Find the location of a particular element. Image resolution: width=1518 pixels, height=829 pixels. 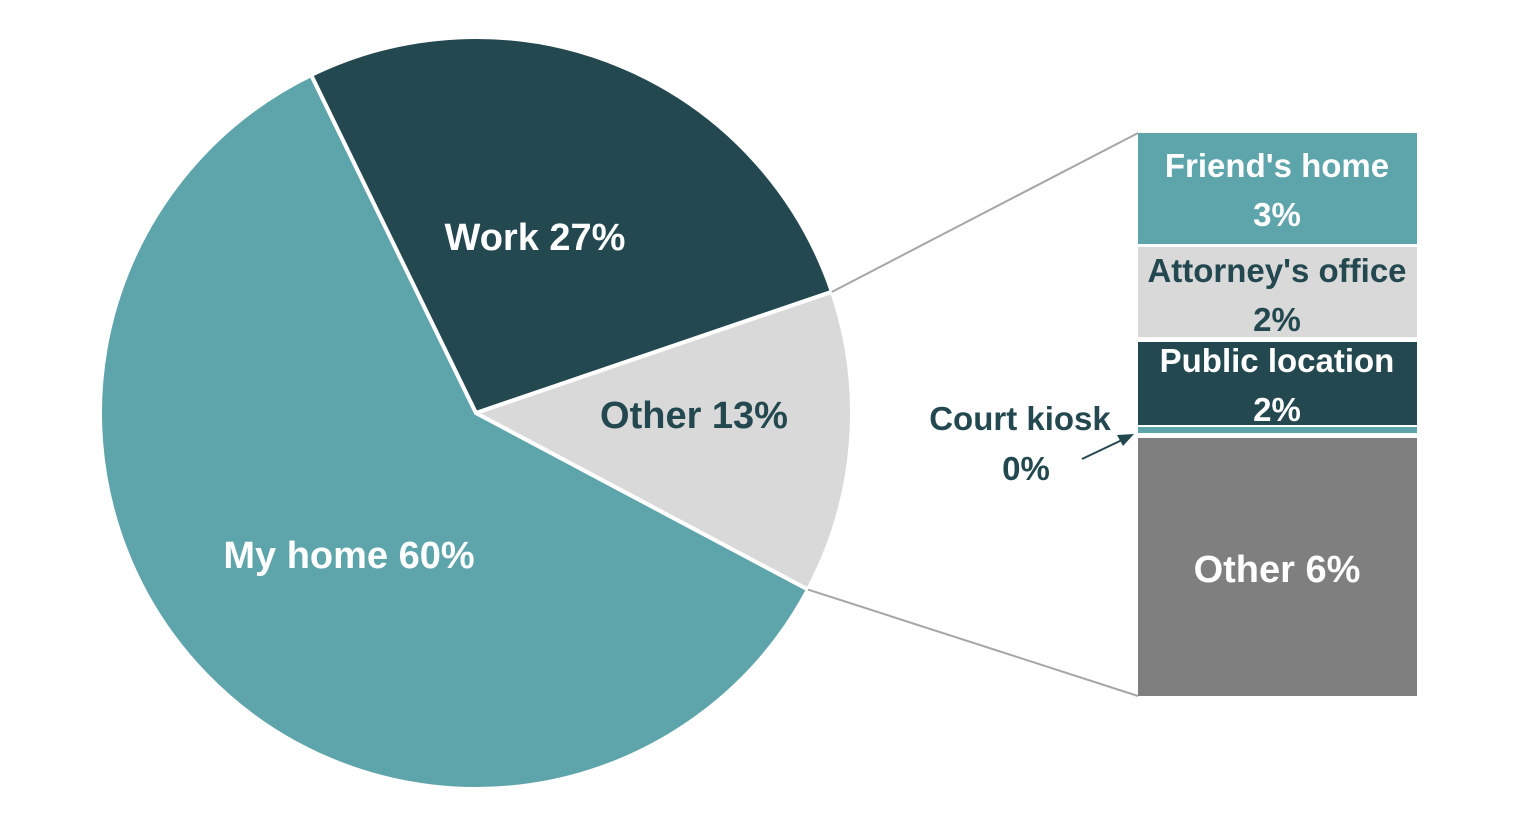

pie-label-work: Work 27% is located at coordinates (535, 238).